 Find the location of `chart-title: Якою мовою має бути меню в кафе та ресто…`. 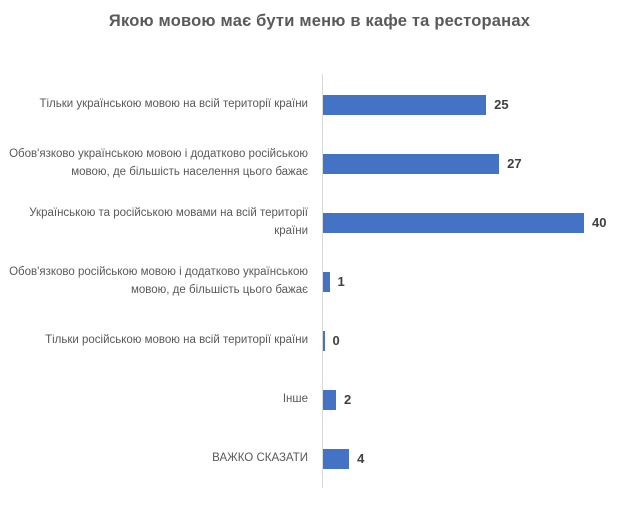

chart-title: Якою мовою має бути меню в кафе та ресто… is located at coordinates (319, 21).